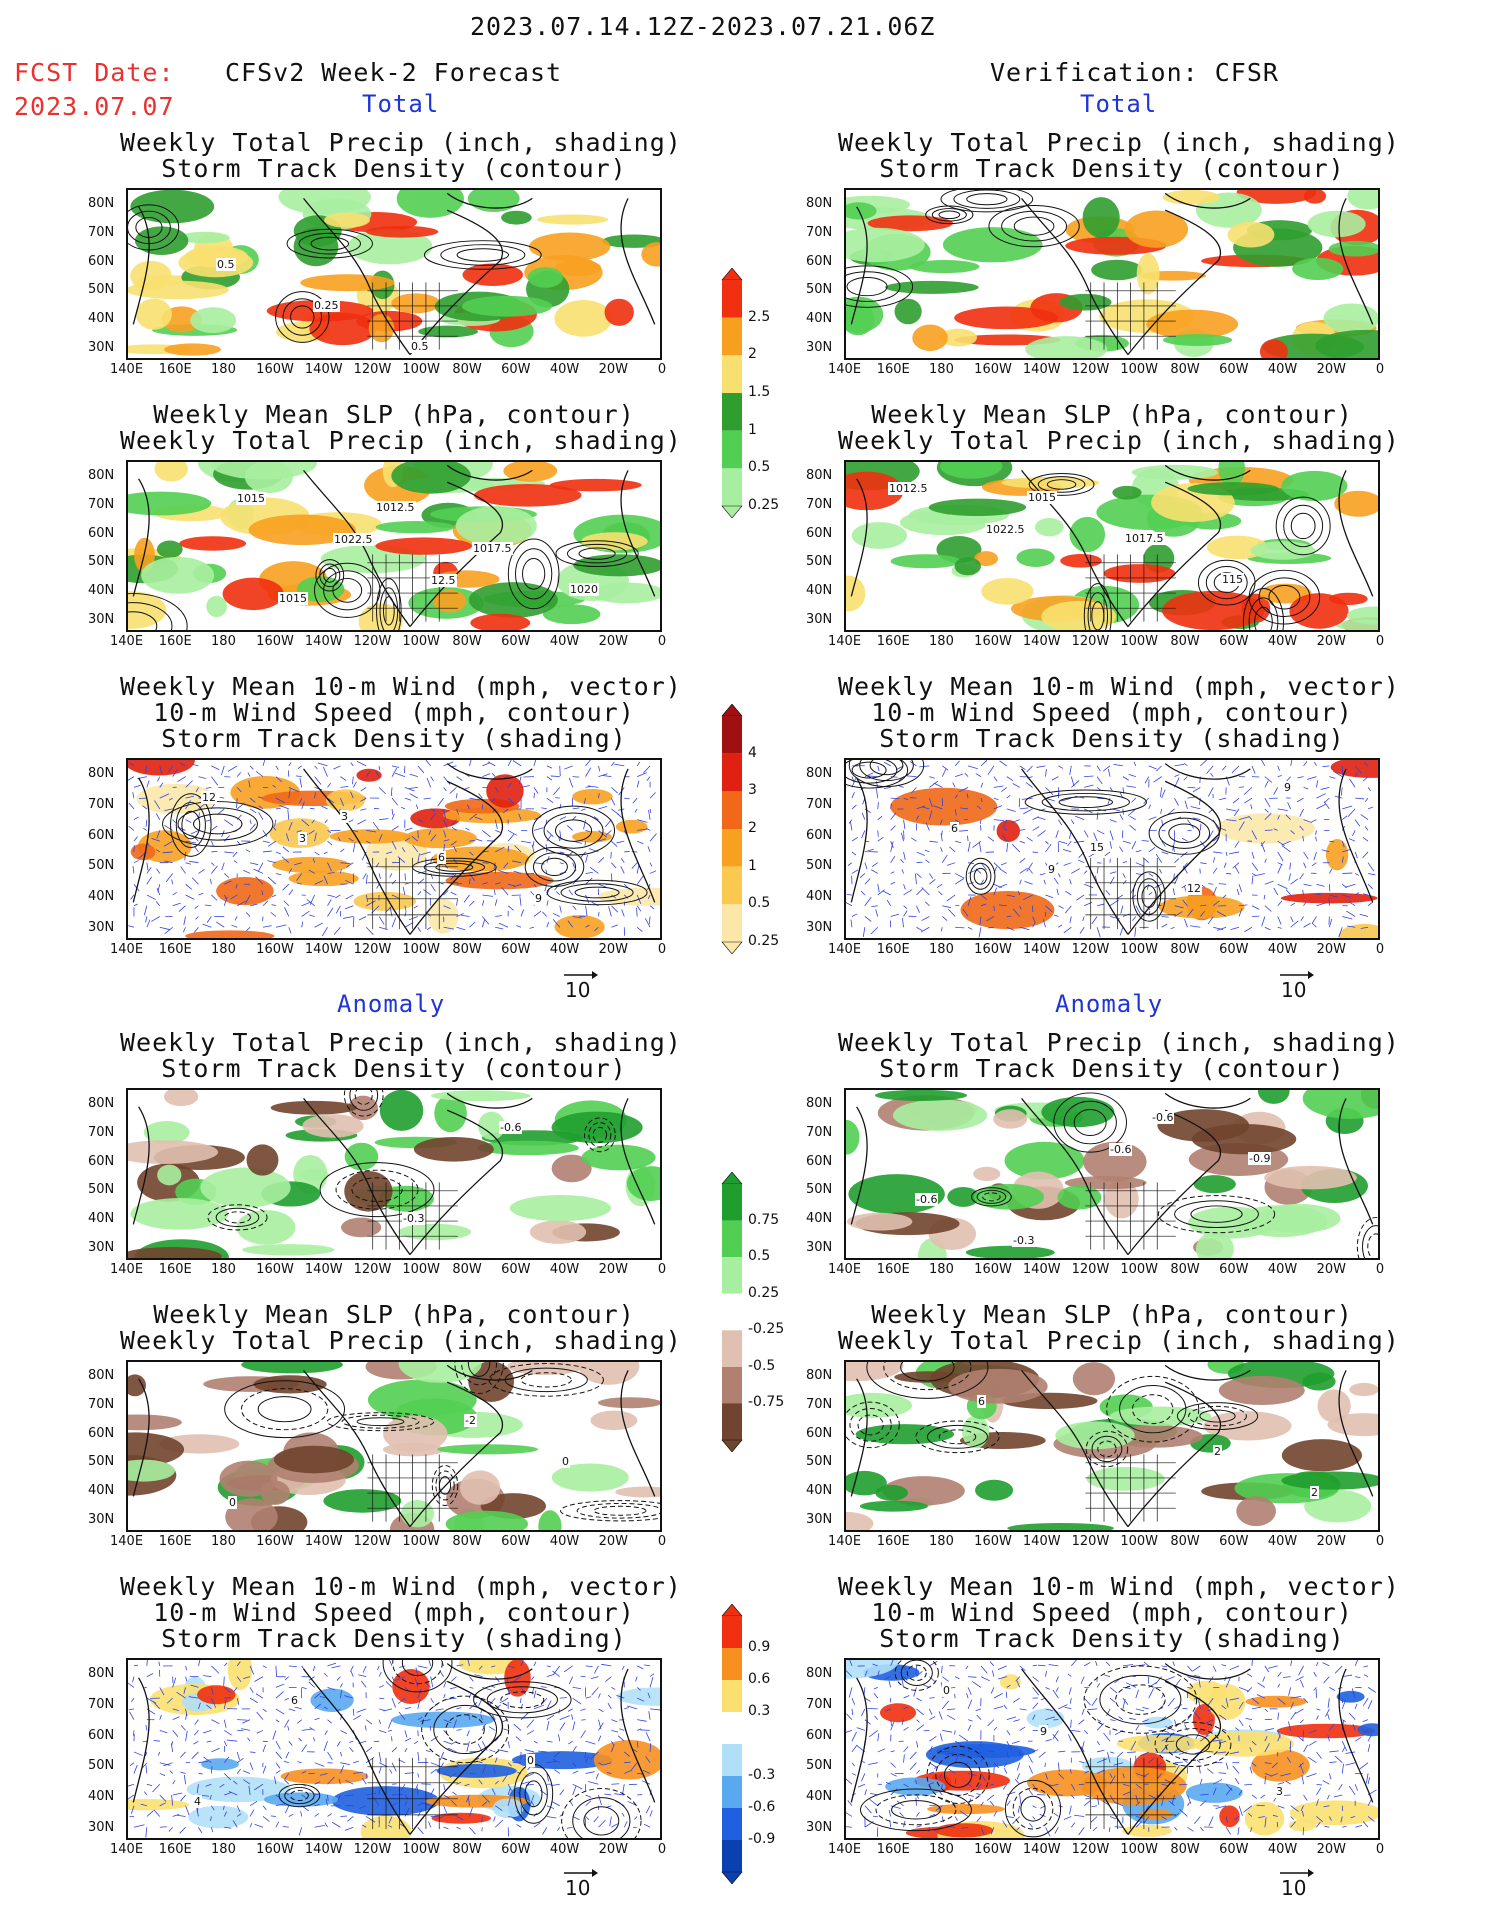 The height and width of the screenshot is (1925, 1487). Describe the element at coordinates (401, 440) in the screenshot. I see `panel-title-line: Weekly Total Precip (inch, shading)` at that location.